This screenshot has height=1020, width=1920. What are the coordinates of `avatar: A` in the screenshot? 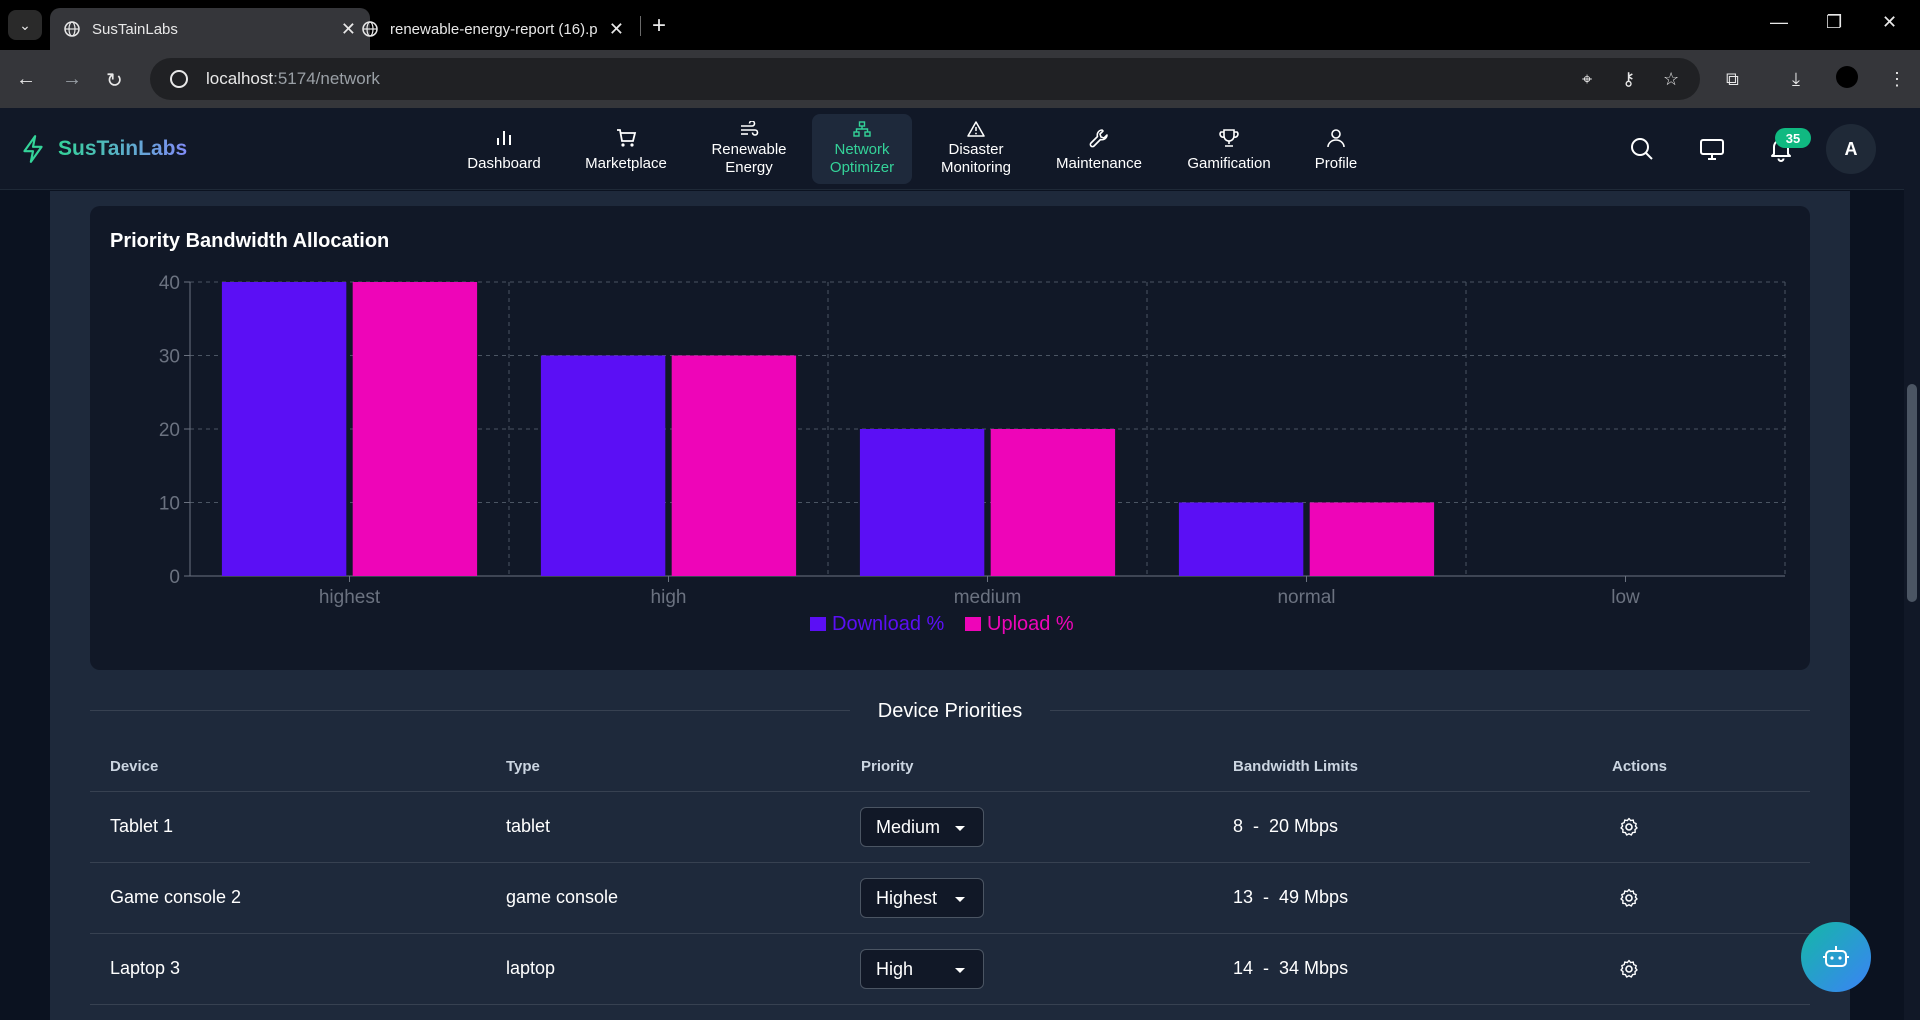 It's located at (1851, 149).